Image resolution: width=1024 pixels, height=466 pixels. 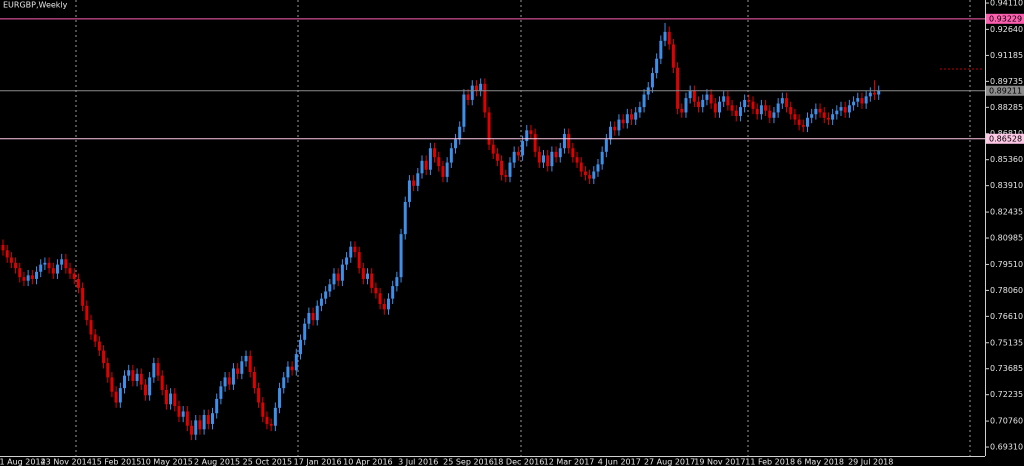 What do you see at coordinates (1006, 4) in the screenshot?
I see `y-tick-label: 0.94110` at bounding box center [1006, 4].